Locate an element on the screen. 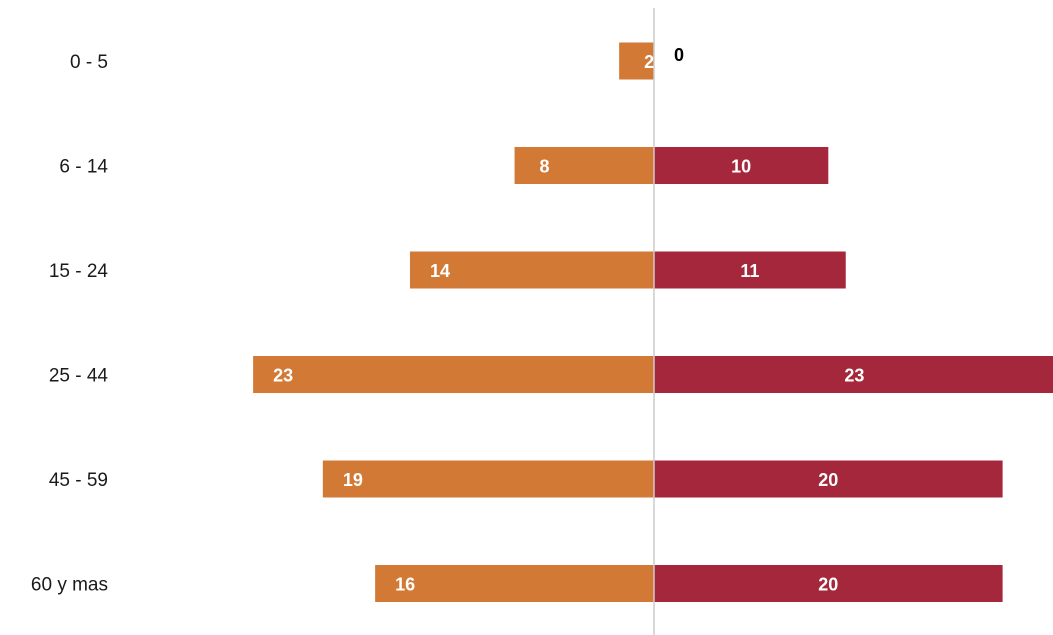 This screenshot has height=635, width=1053. category-labels: 0 - 5 6 - 14 15 - 24 25 - 44 45 - 59 60 y mas is located at coordinates (70, 324).